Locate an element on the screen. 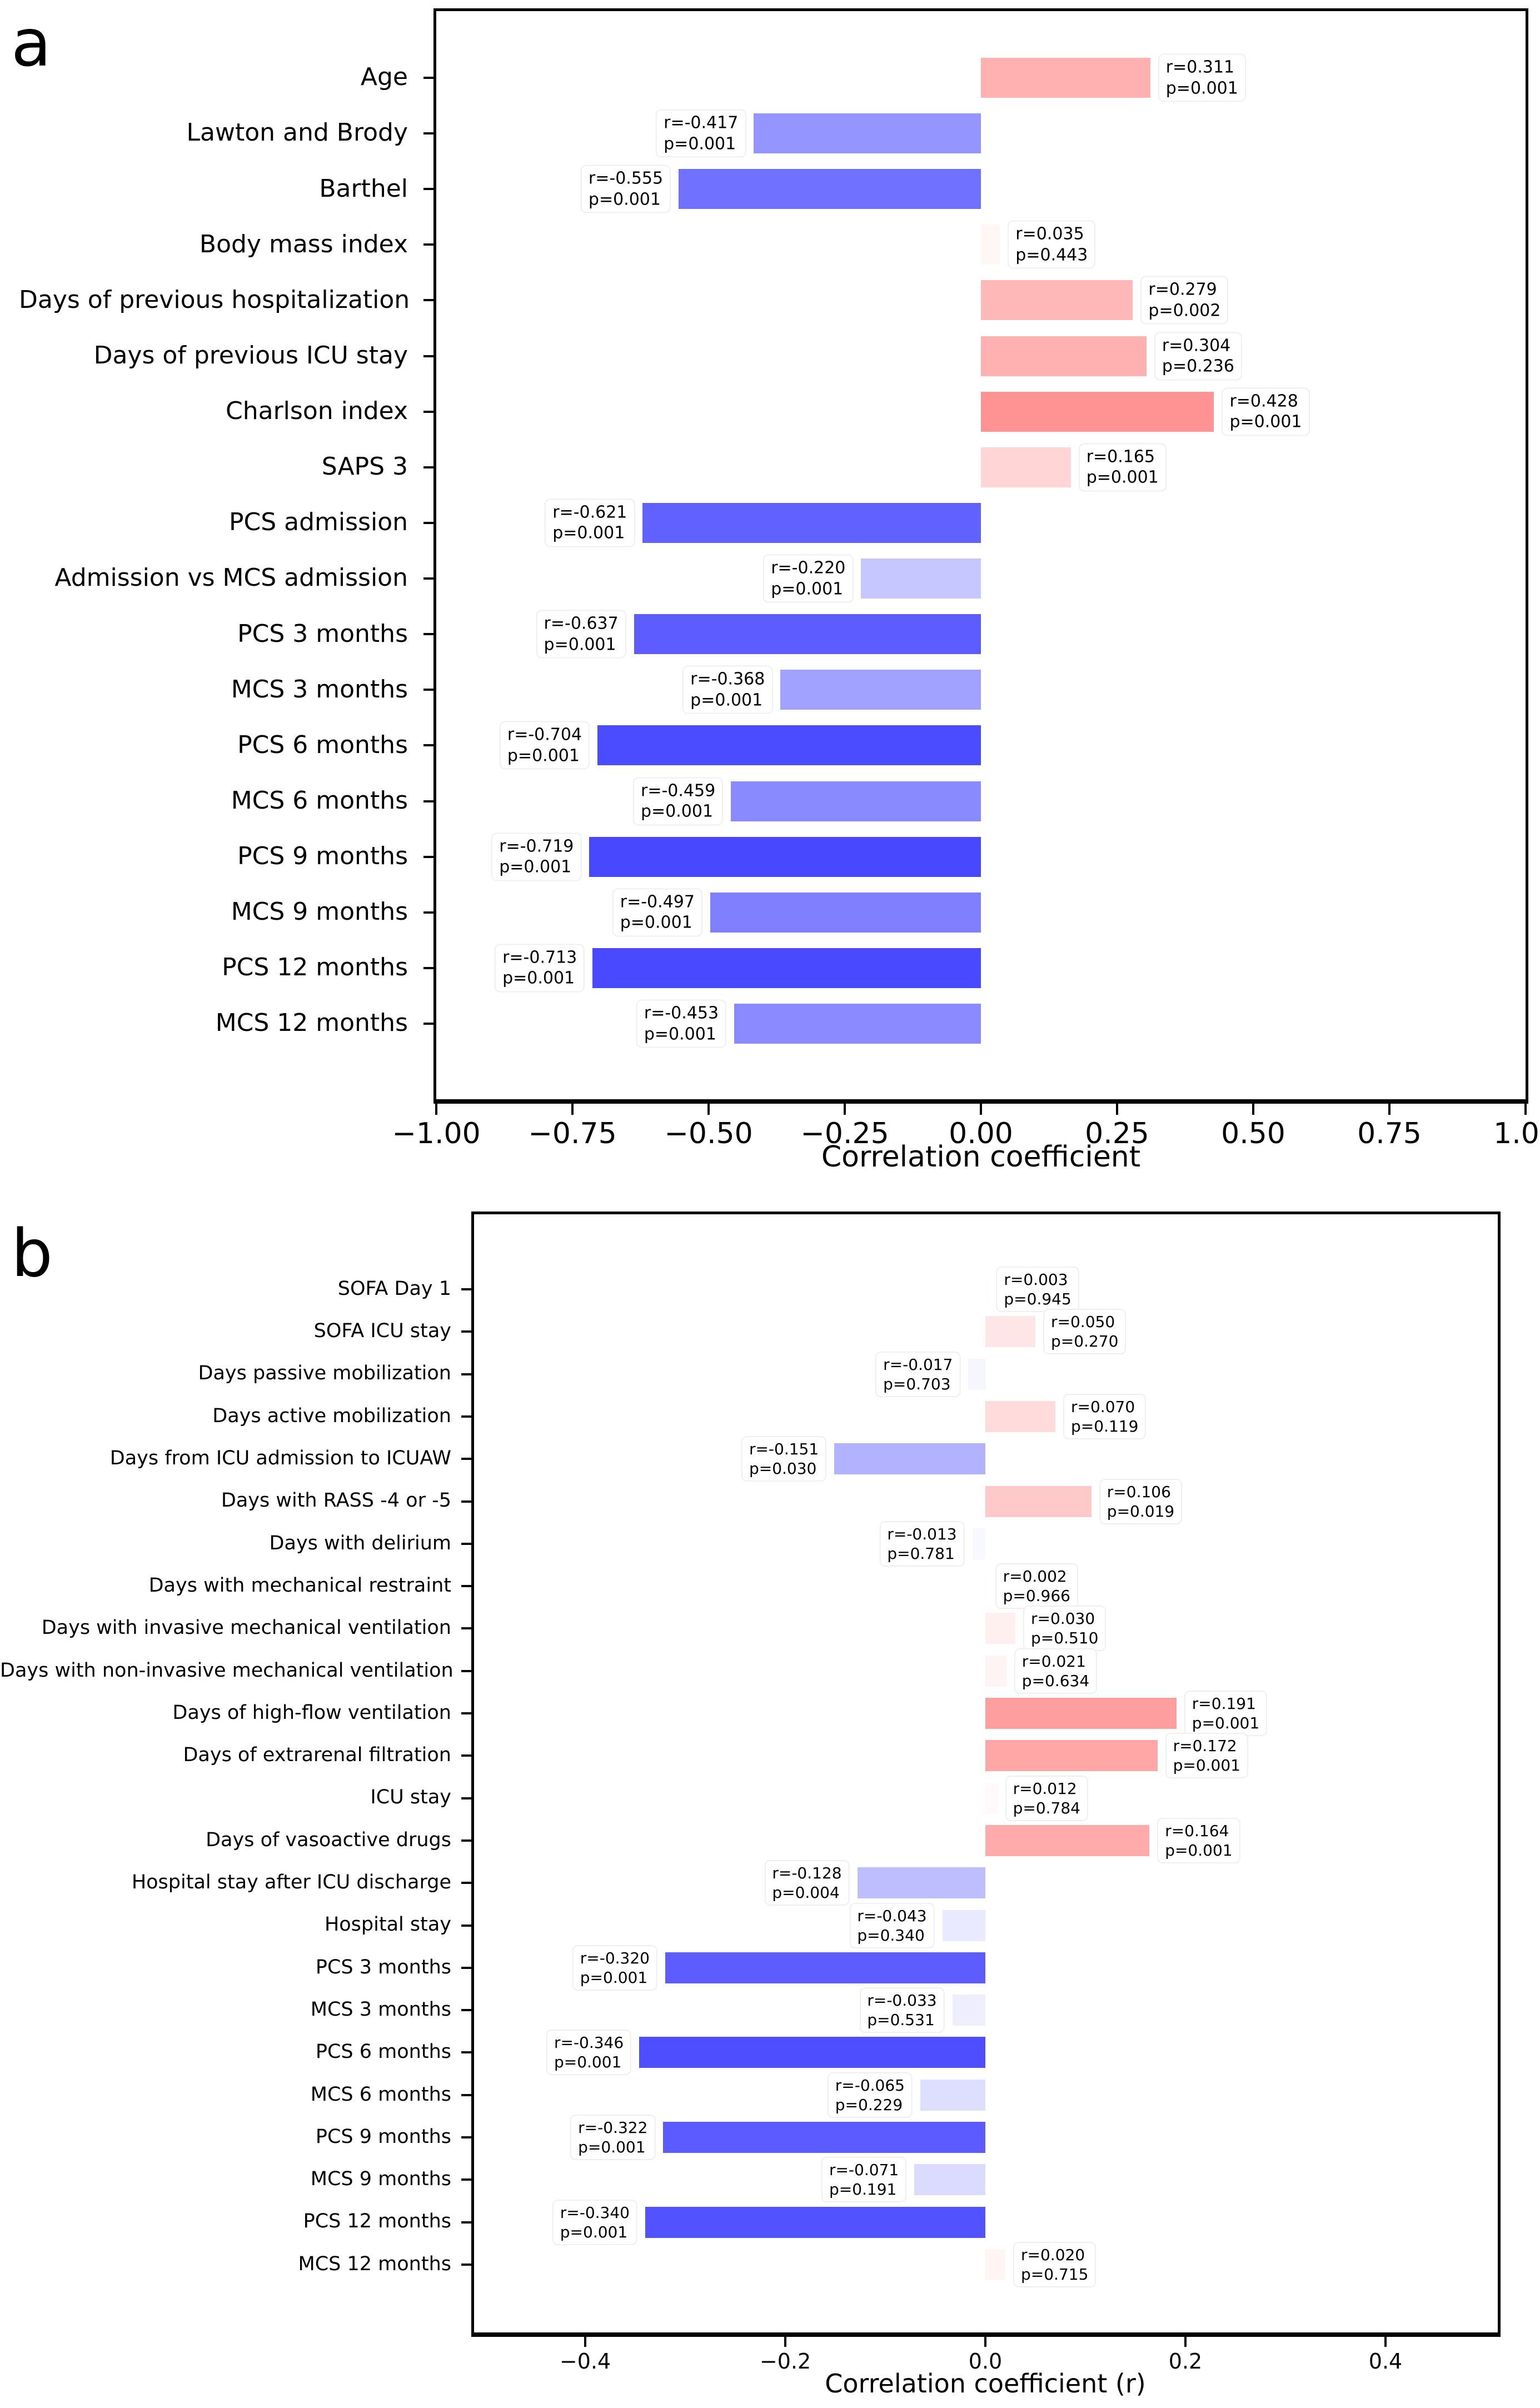  annotation-r-value: r=-0.453 is located at coordinates (681, 1013).